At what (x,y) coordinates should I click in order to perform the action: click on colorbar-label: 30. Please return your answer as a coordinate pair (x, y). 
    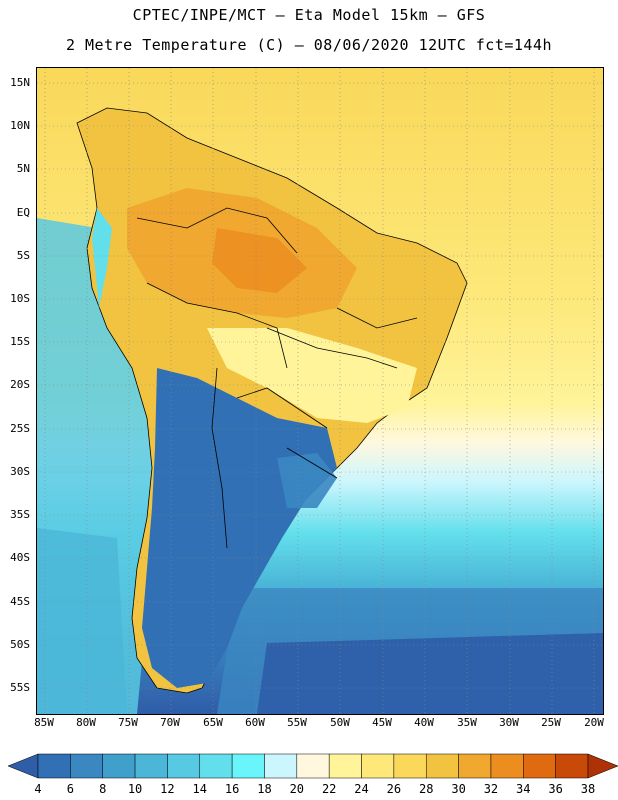
    Looking at the image, I should click on (458, 789).